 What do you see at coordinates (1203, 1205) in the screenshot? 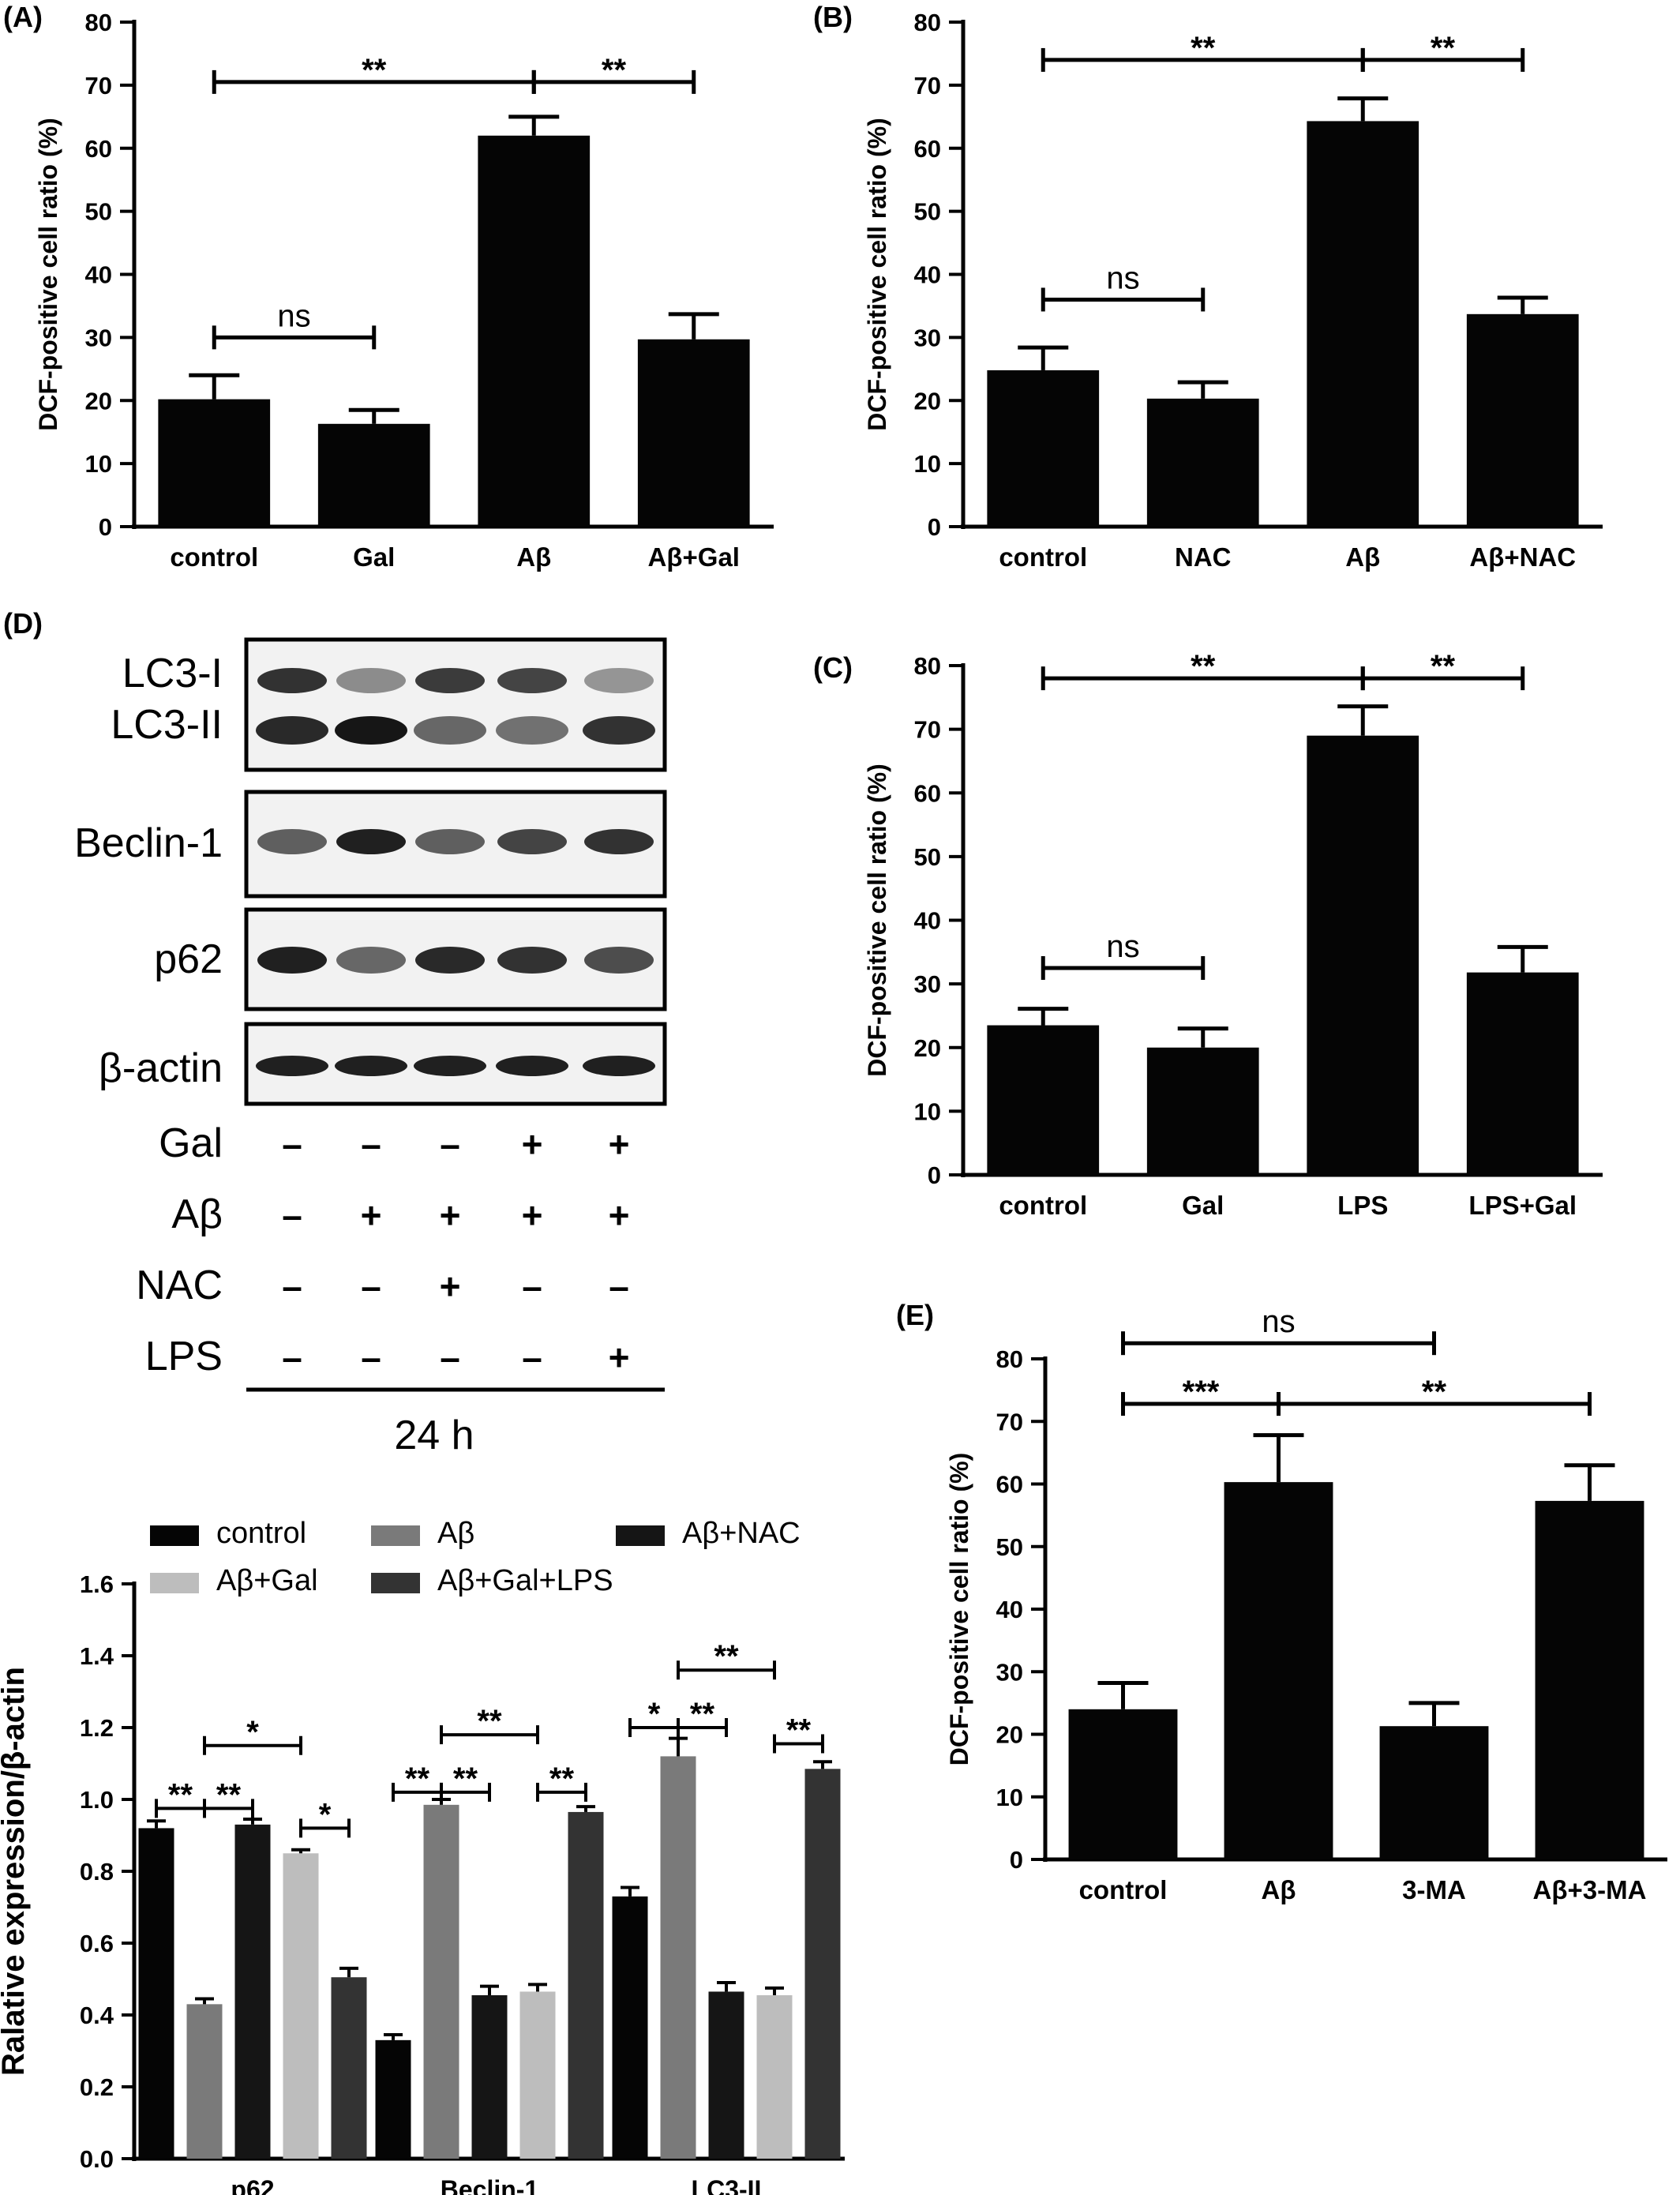
I see `x-tick-label: Gal` at bounding box center [1203, 1205].